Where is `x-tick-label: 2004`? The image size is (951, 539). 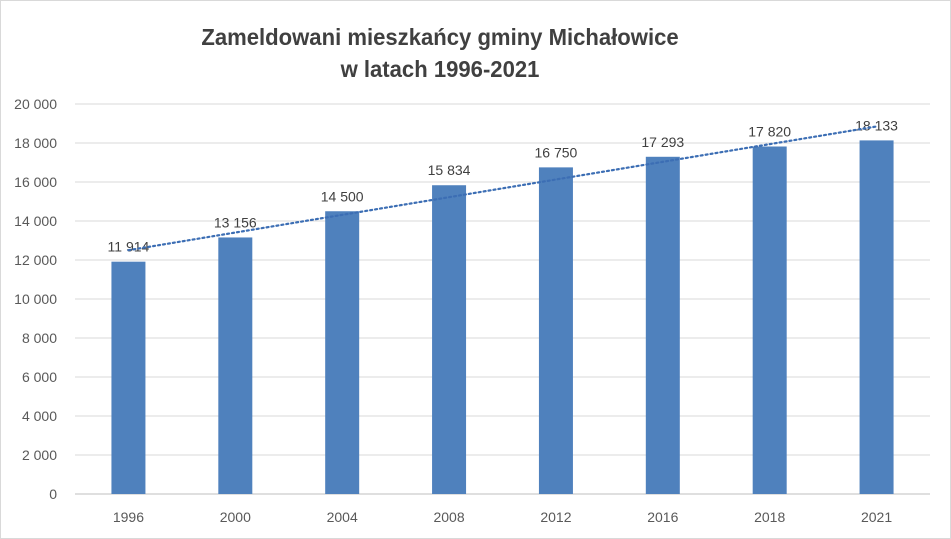 x-tick-label: 2004 is located at coordinates (342, 517).